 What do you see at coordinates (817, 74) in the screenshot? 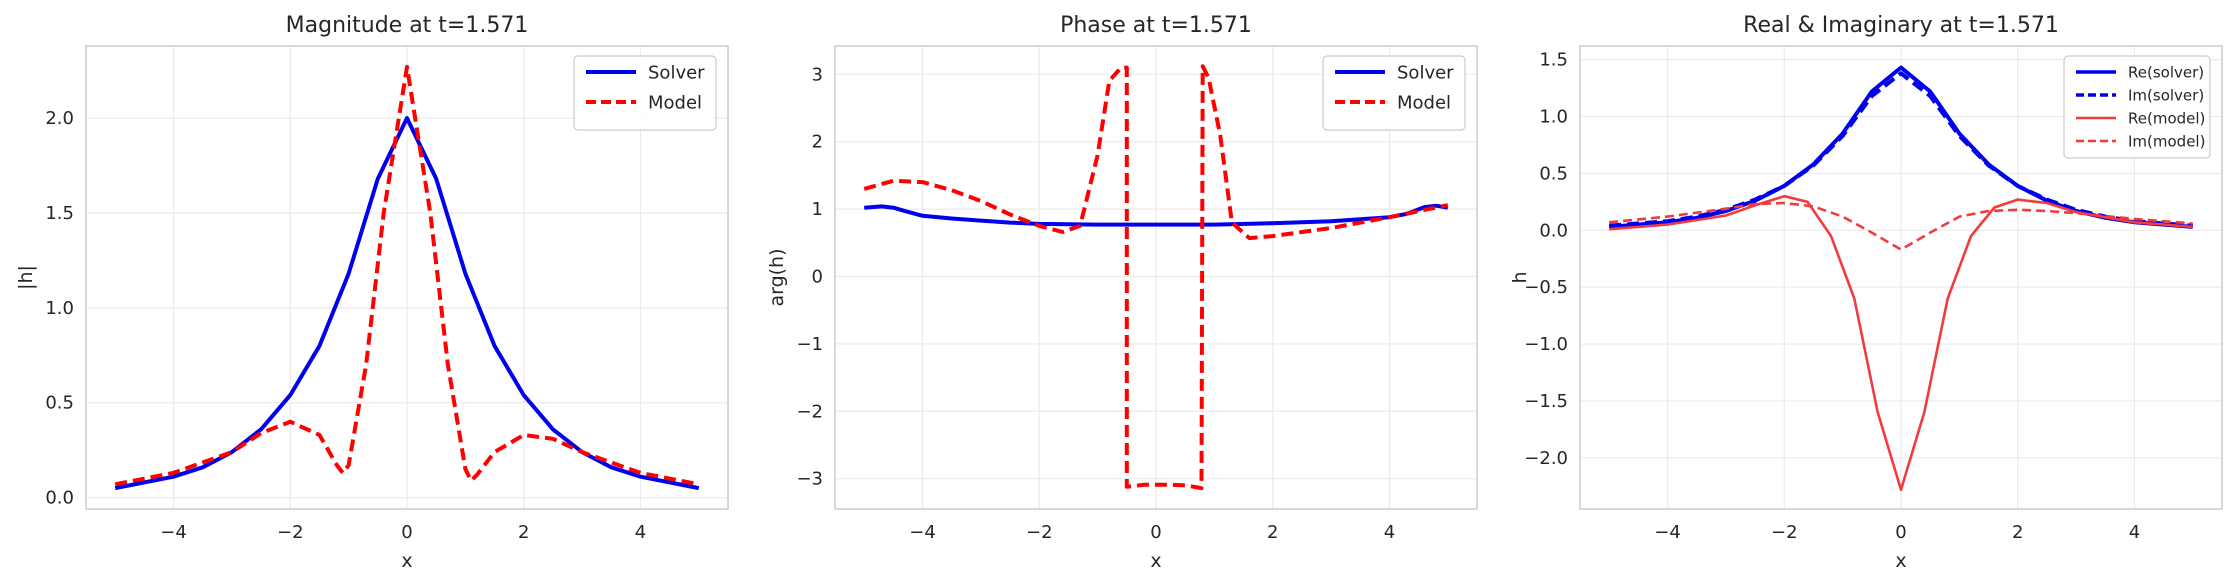
I see `y-tick-label: 3` at bounding box center [817, 74].